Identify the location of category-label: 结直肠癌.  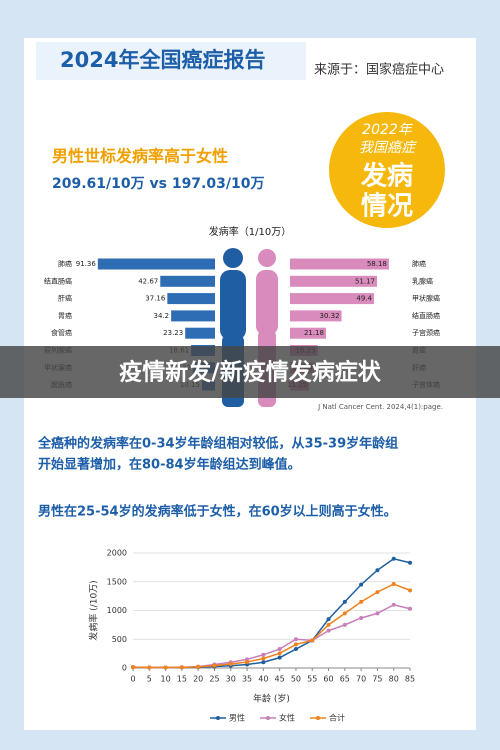
(58, 280).